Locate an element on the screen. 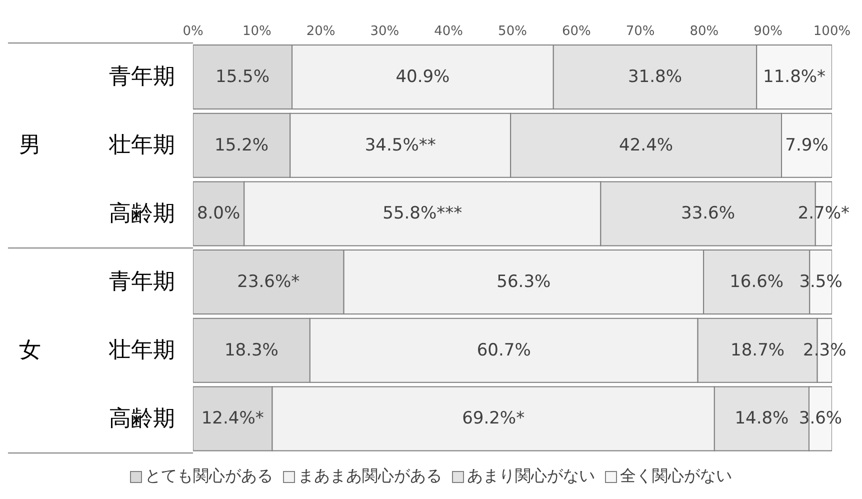 This screenshot has width=862, height=499. data-label: 69.2%* is located at coordinates (493, 418).